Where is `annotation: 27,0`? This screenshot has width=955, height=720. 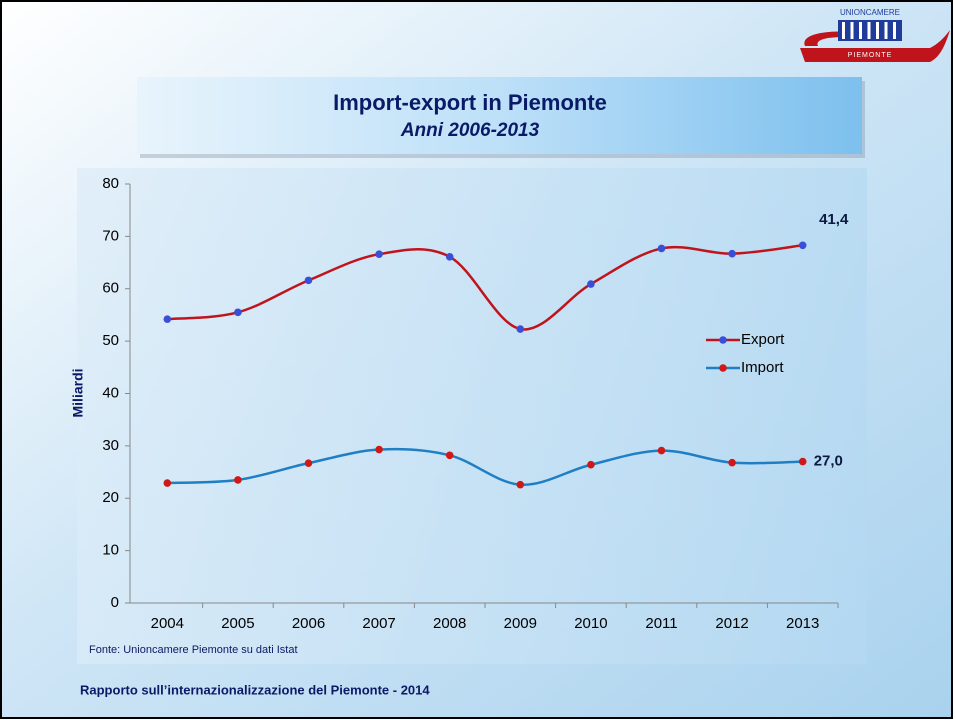
annotation: 27,0 is located at coordinates (828, 461).